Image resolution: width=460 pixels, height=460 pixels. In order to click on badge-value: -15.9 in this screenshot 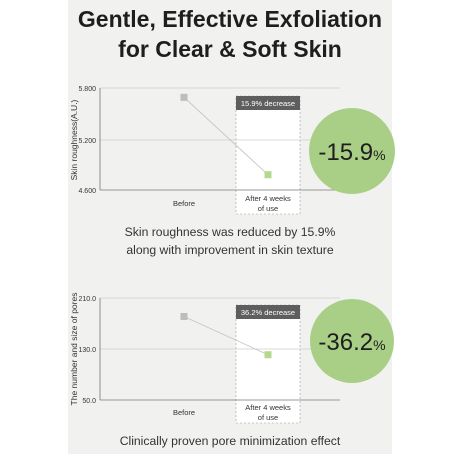, I will do `click(345, 152)`.